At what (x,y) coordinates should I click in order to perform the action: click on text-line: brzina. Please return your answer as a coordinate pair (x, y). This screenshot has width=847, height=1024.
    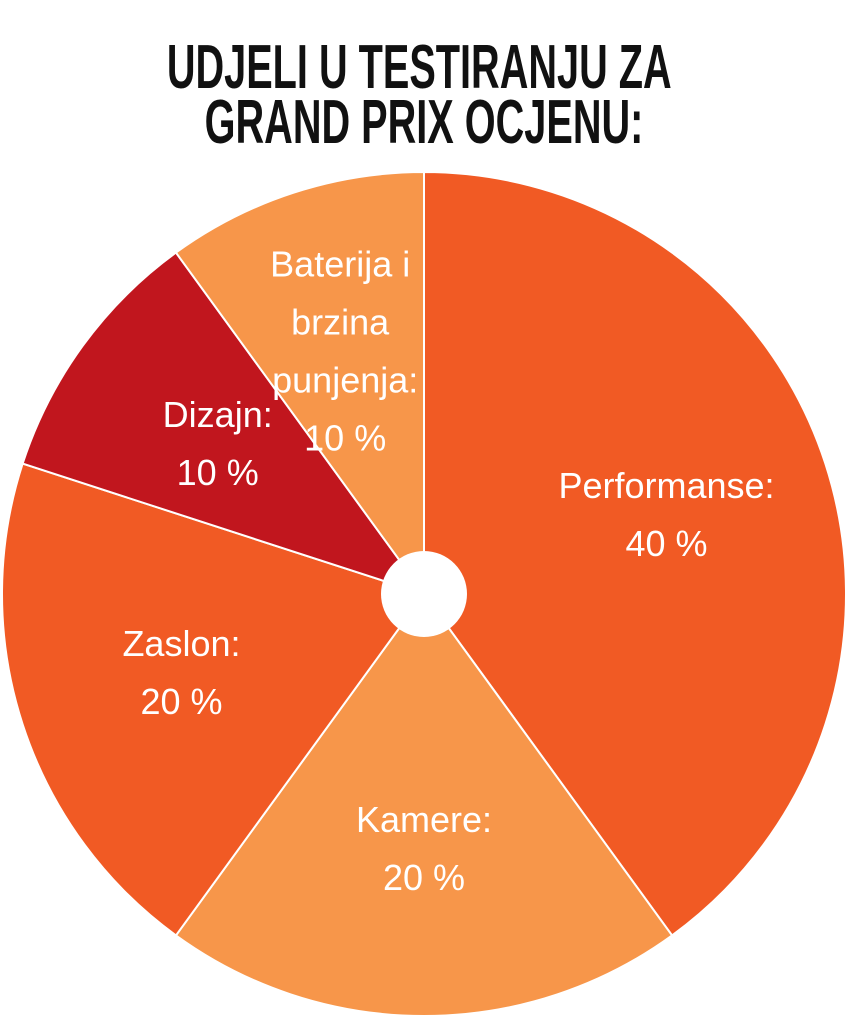
    Looking at the image, I should click on (345, 321).